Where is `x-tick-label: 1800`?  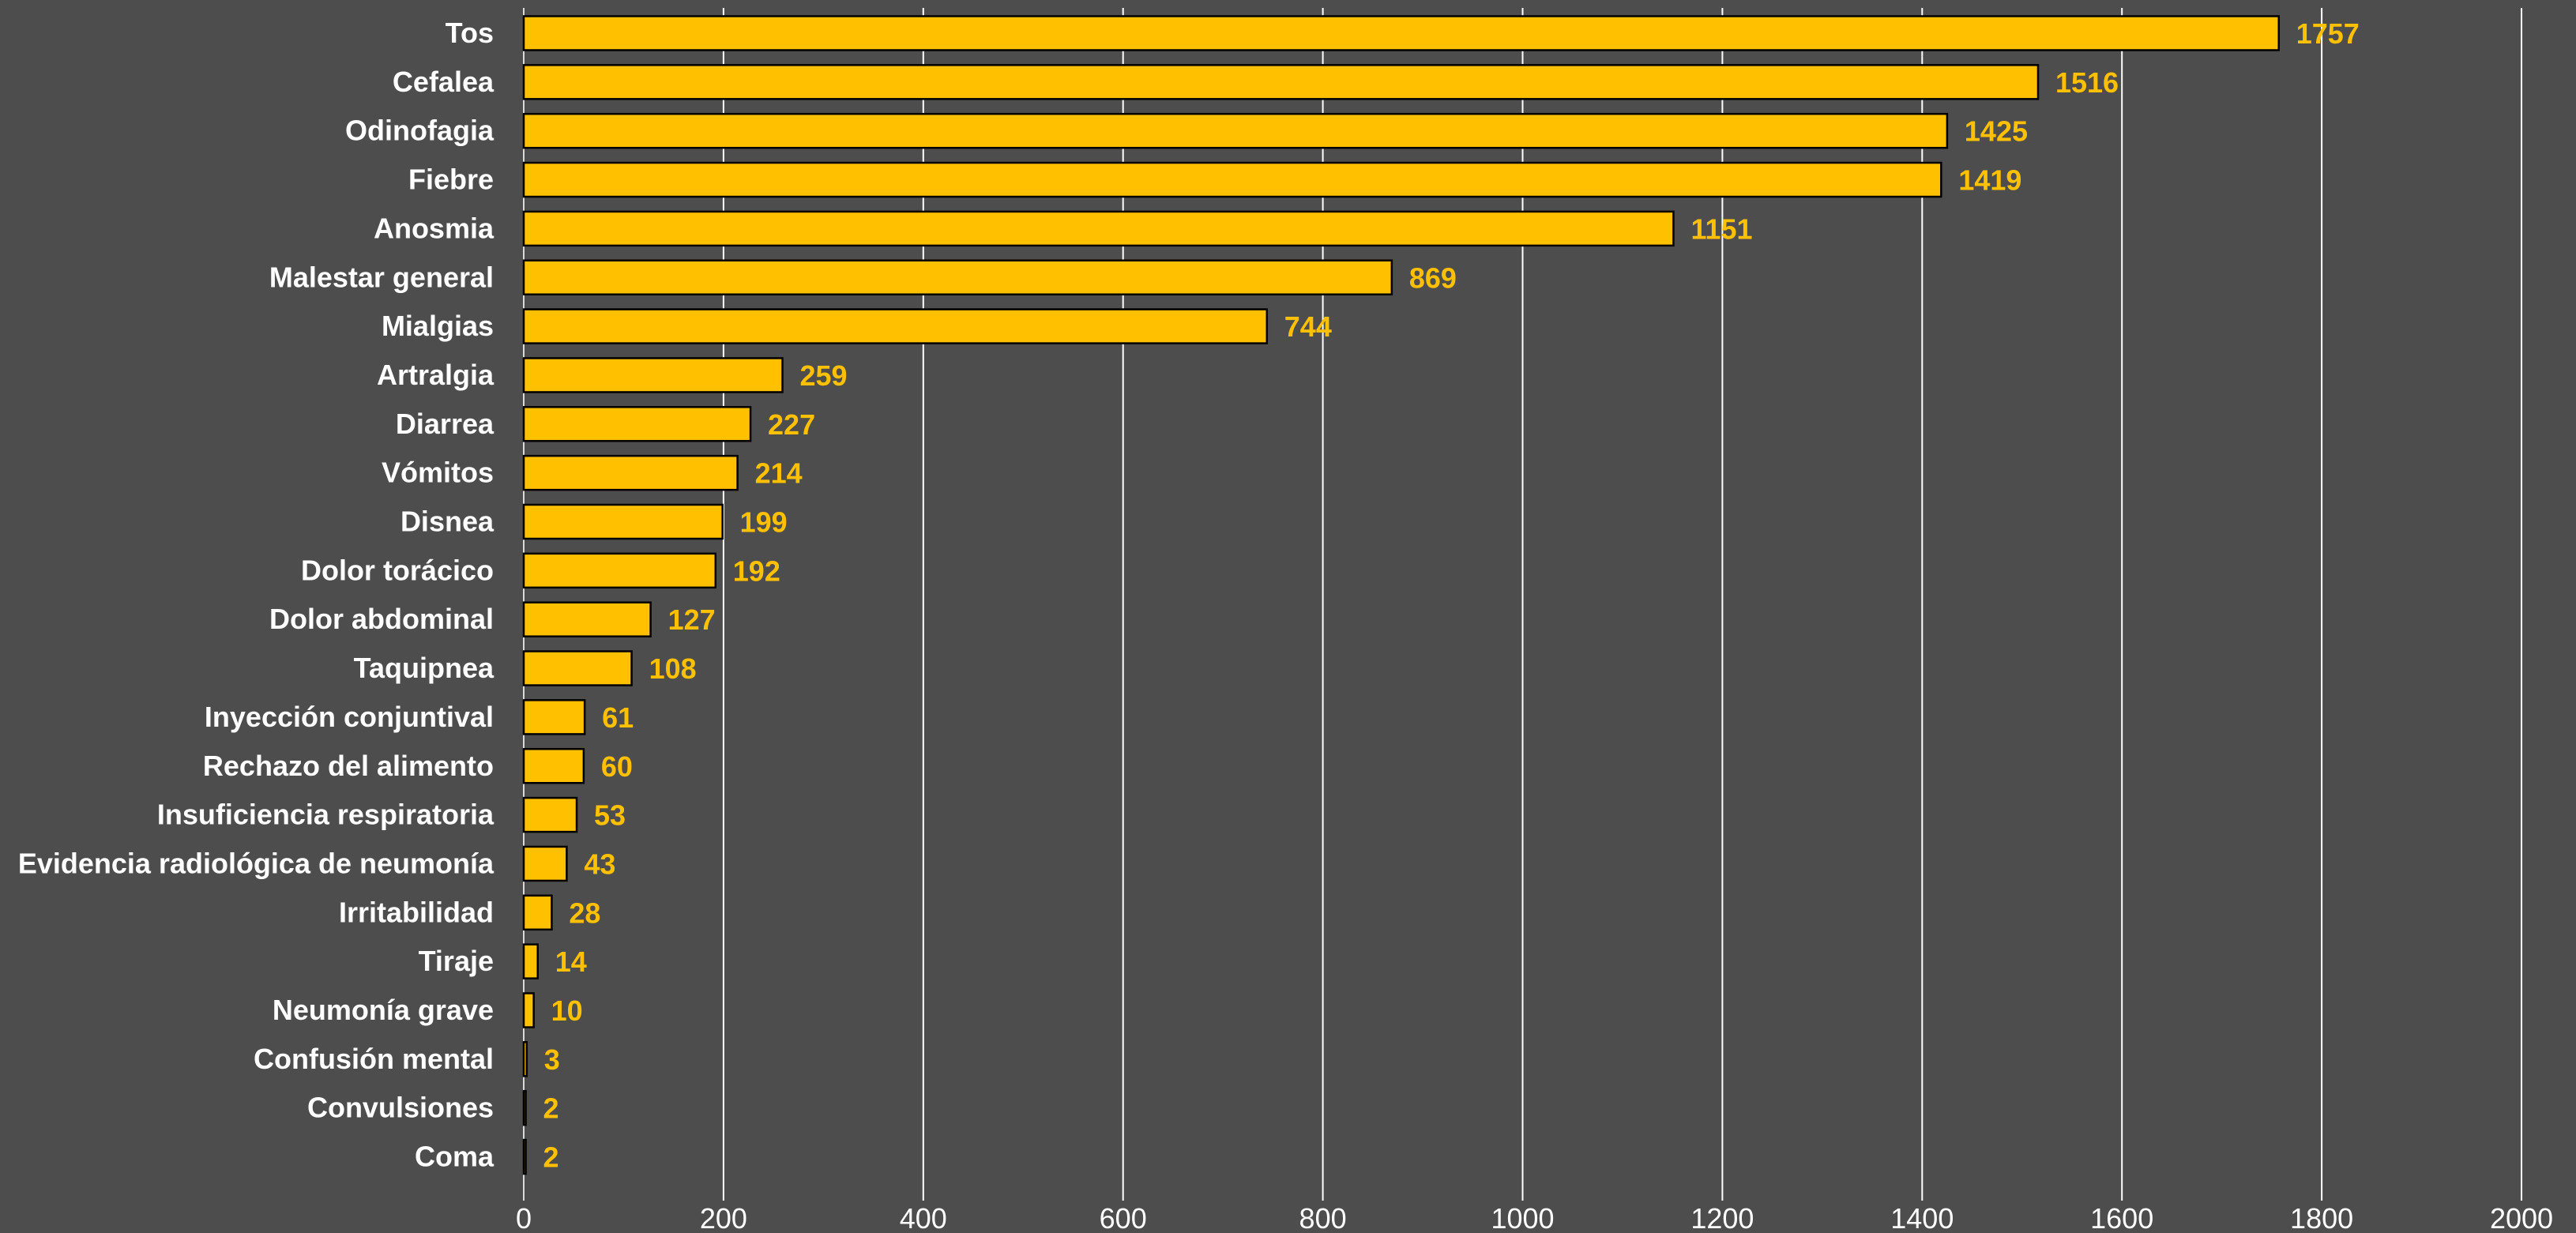 x-tick-label: 1800 is located at coordinates (2321, 1217).